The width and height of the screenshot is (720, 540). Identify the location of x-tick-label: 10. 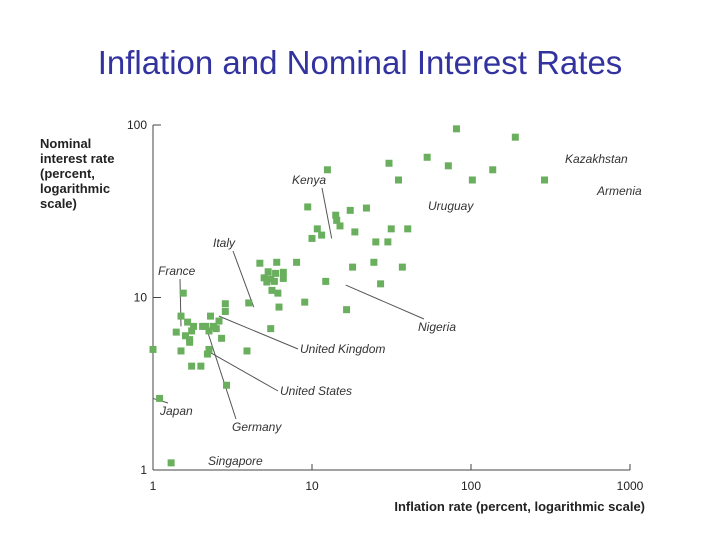
(312, 486).